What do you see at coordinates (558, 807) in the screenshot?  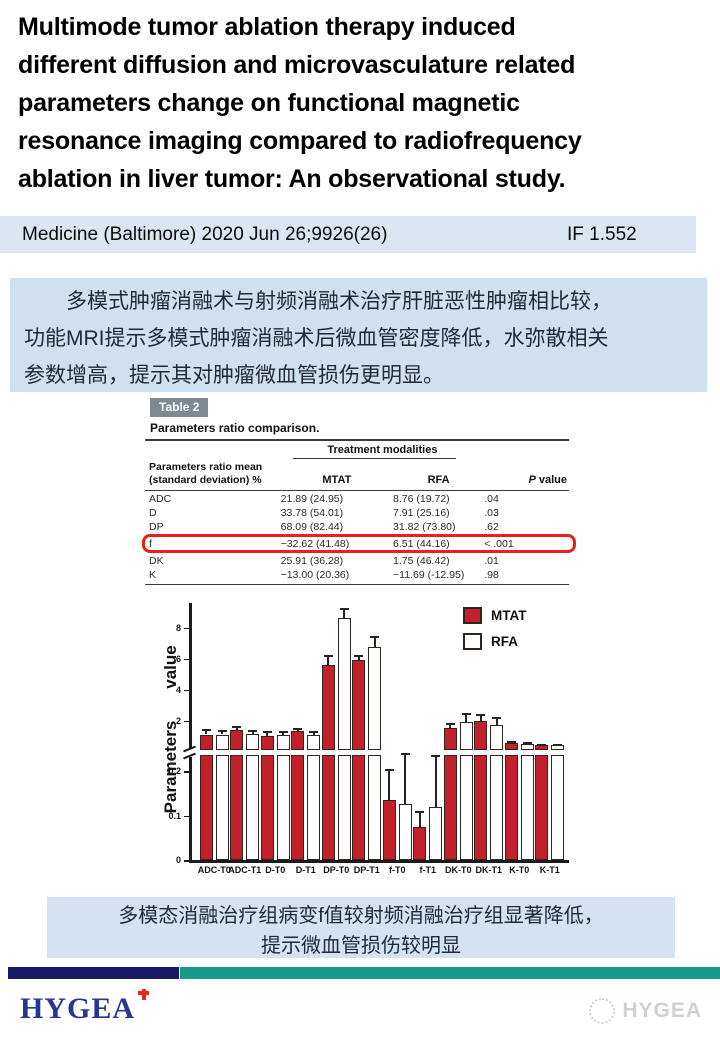 I see `bar-RFA-K-T1-lower` at bounding box center [558, 807].